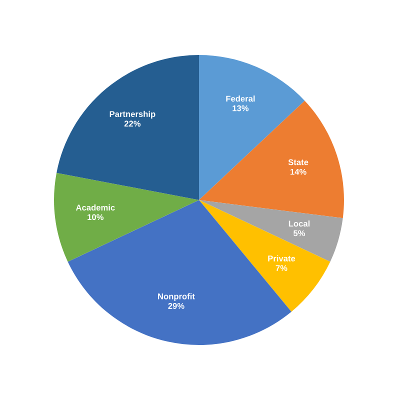  Describe the element at coordinates (299, 223) in the screenshot. I see `slice-label: Local` at that location.